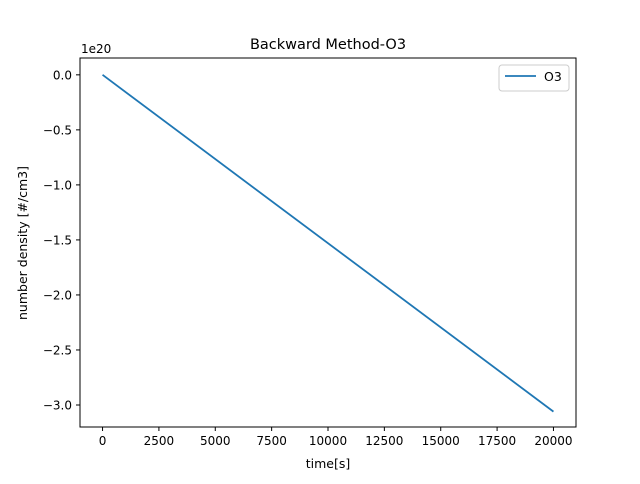 The width and height of the screenshot is (640, 484). Describe the element at coordinates (384, 441) in the screenshot. I see `x-tick-label: 12500` at that location.